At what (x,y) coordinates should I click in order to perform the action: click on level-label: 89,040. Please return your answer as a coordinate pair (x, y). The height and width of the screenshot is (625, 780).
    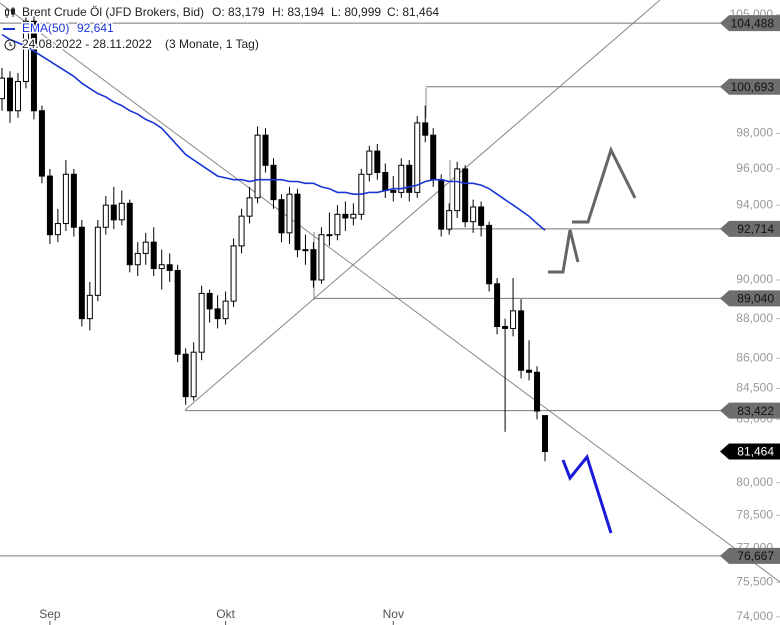
    Looking at the image, I should click on (755, 299).